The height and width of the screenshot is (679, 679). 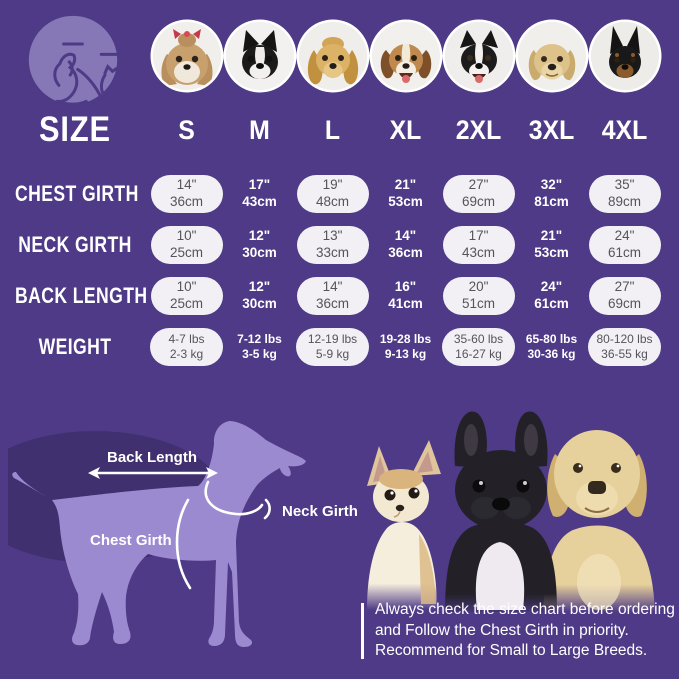 What do you see at coordinates (267, 509) in the screenshot?
I see `neck-girth-tick` at bounding box center [267, 509].